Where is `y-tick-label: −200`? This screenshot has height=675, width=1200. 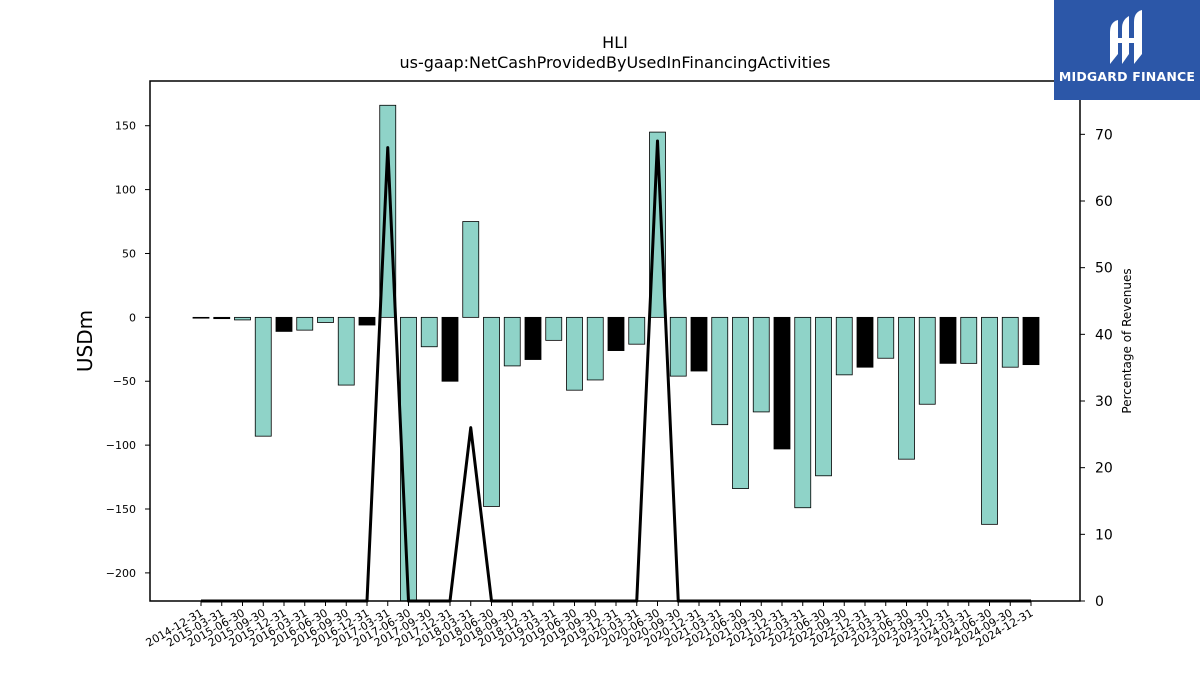 y-tick-label: −200 is located at coordinates (121, 573).